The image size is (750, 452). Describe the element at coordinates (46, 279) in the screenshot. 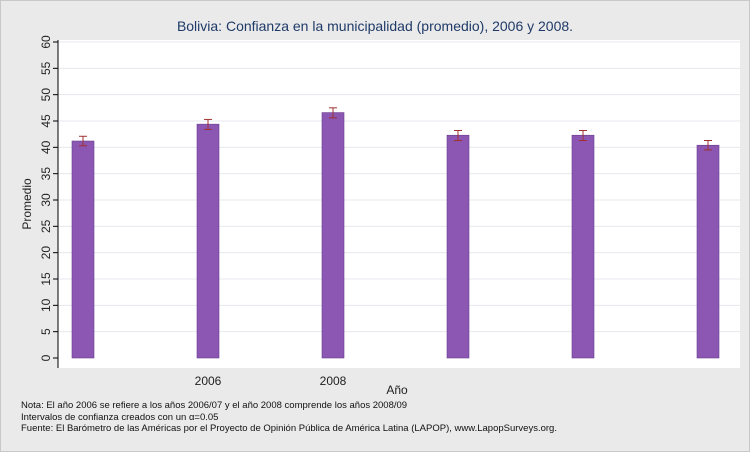

I see `y-tick-label: 15` at that location.